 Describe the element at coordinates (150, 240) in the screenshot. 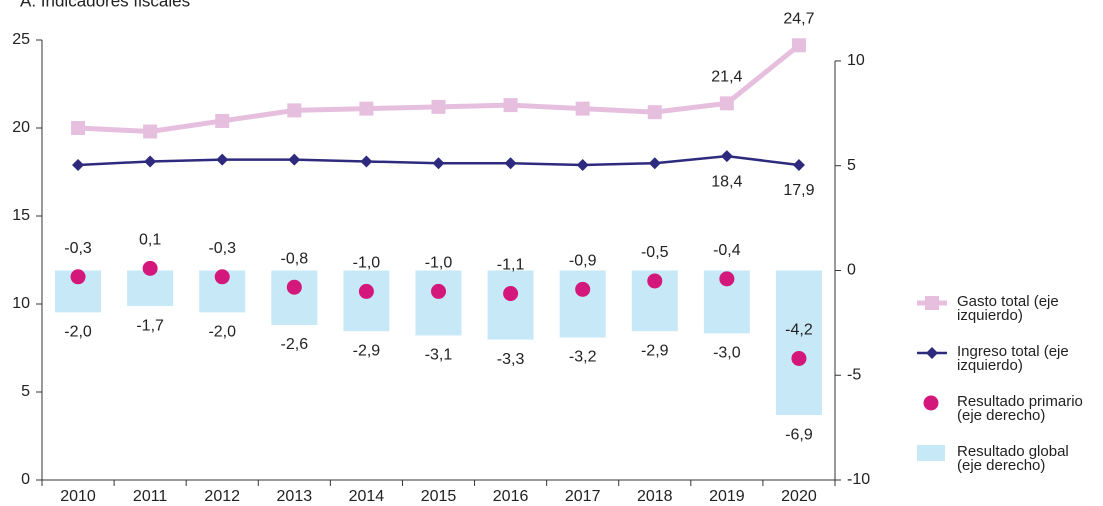

I see `data-label: 0,1` at that location.